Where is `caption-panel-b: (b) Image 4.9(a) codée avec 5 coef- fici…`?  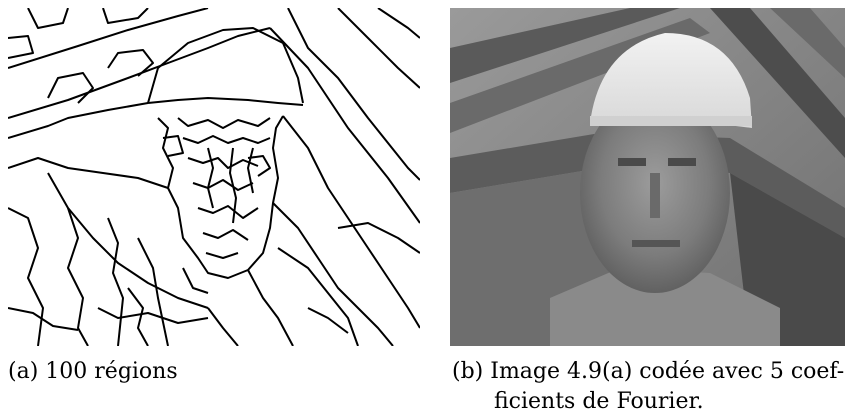 caption-panel-b: (b) Image 4.9(a) codée avec 5 coef- fici… is located at coordinates (648, 387).